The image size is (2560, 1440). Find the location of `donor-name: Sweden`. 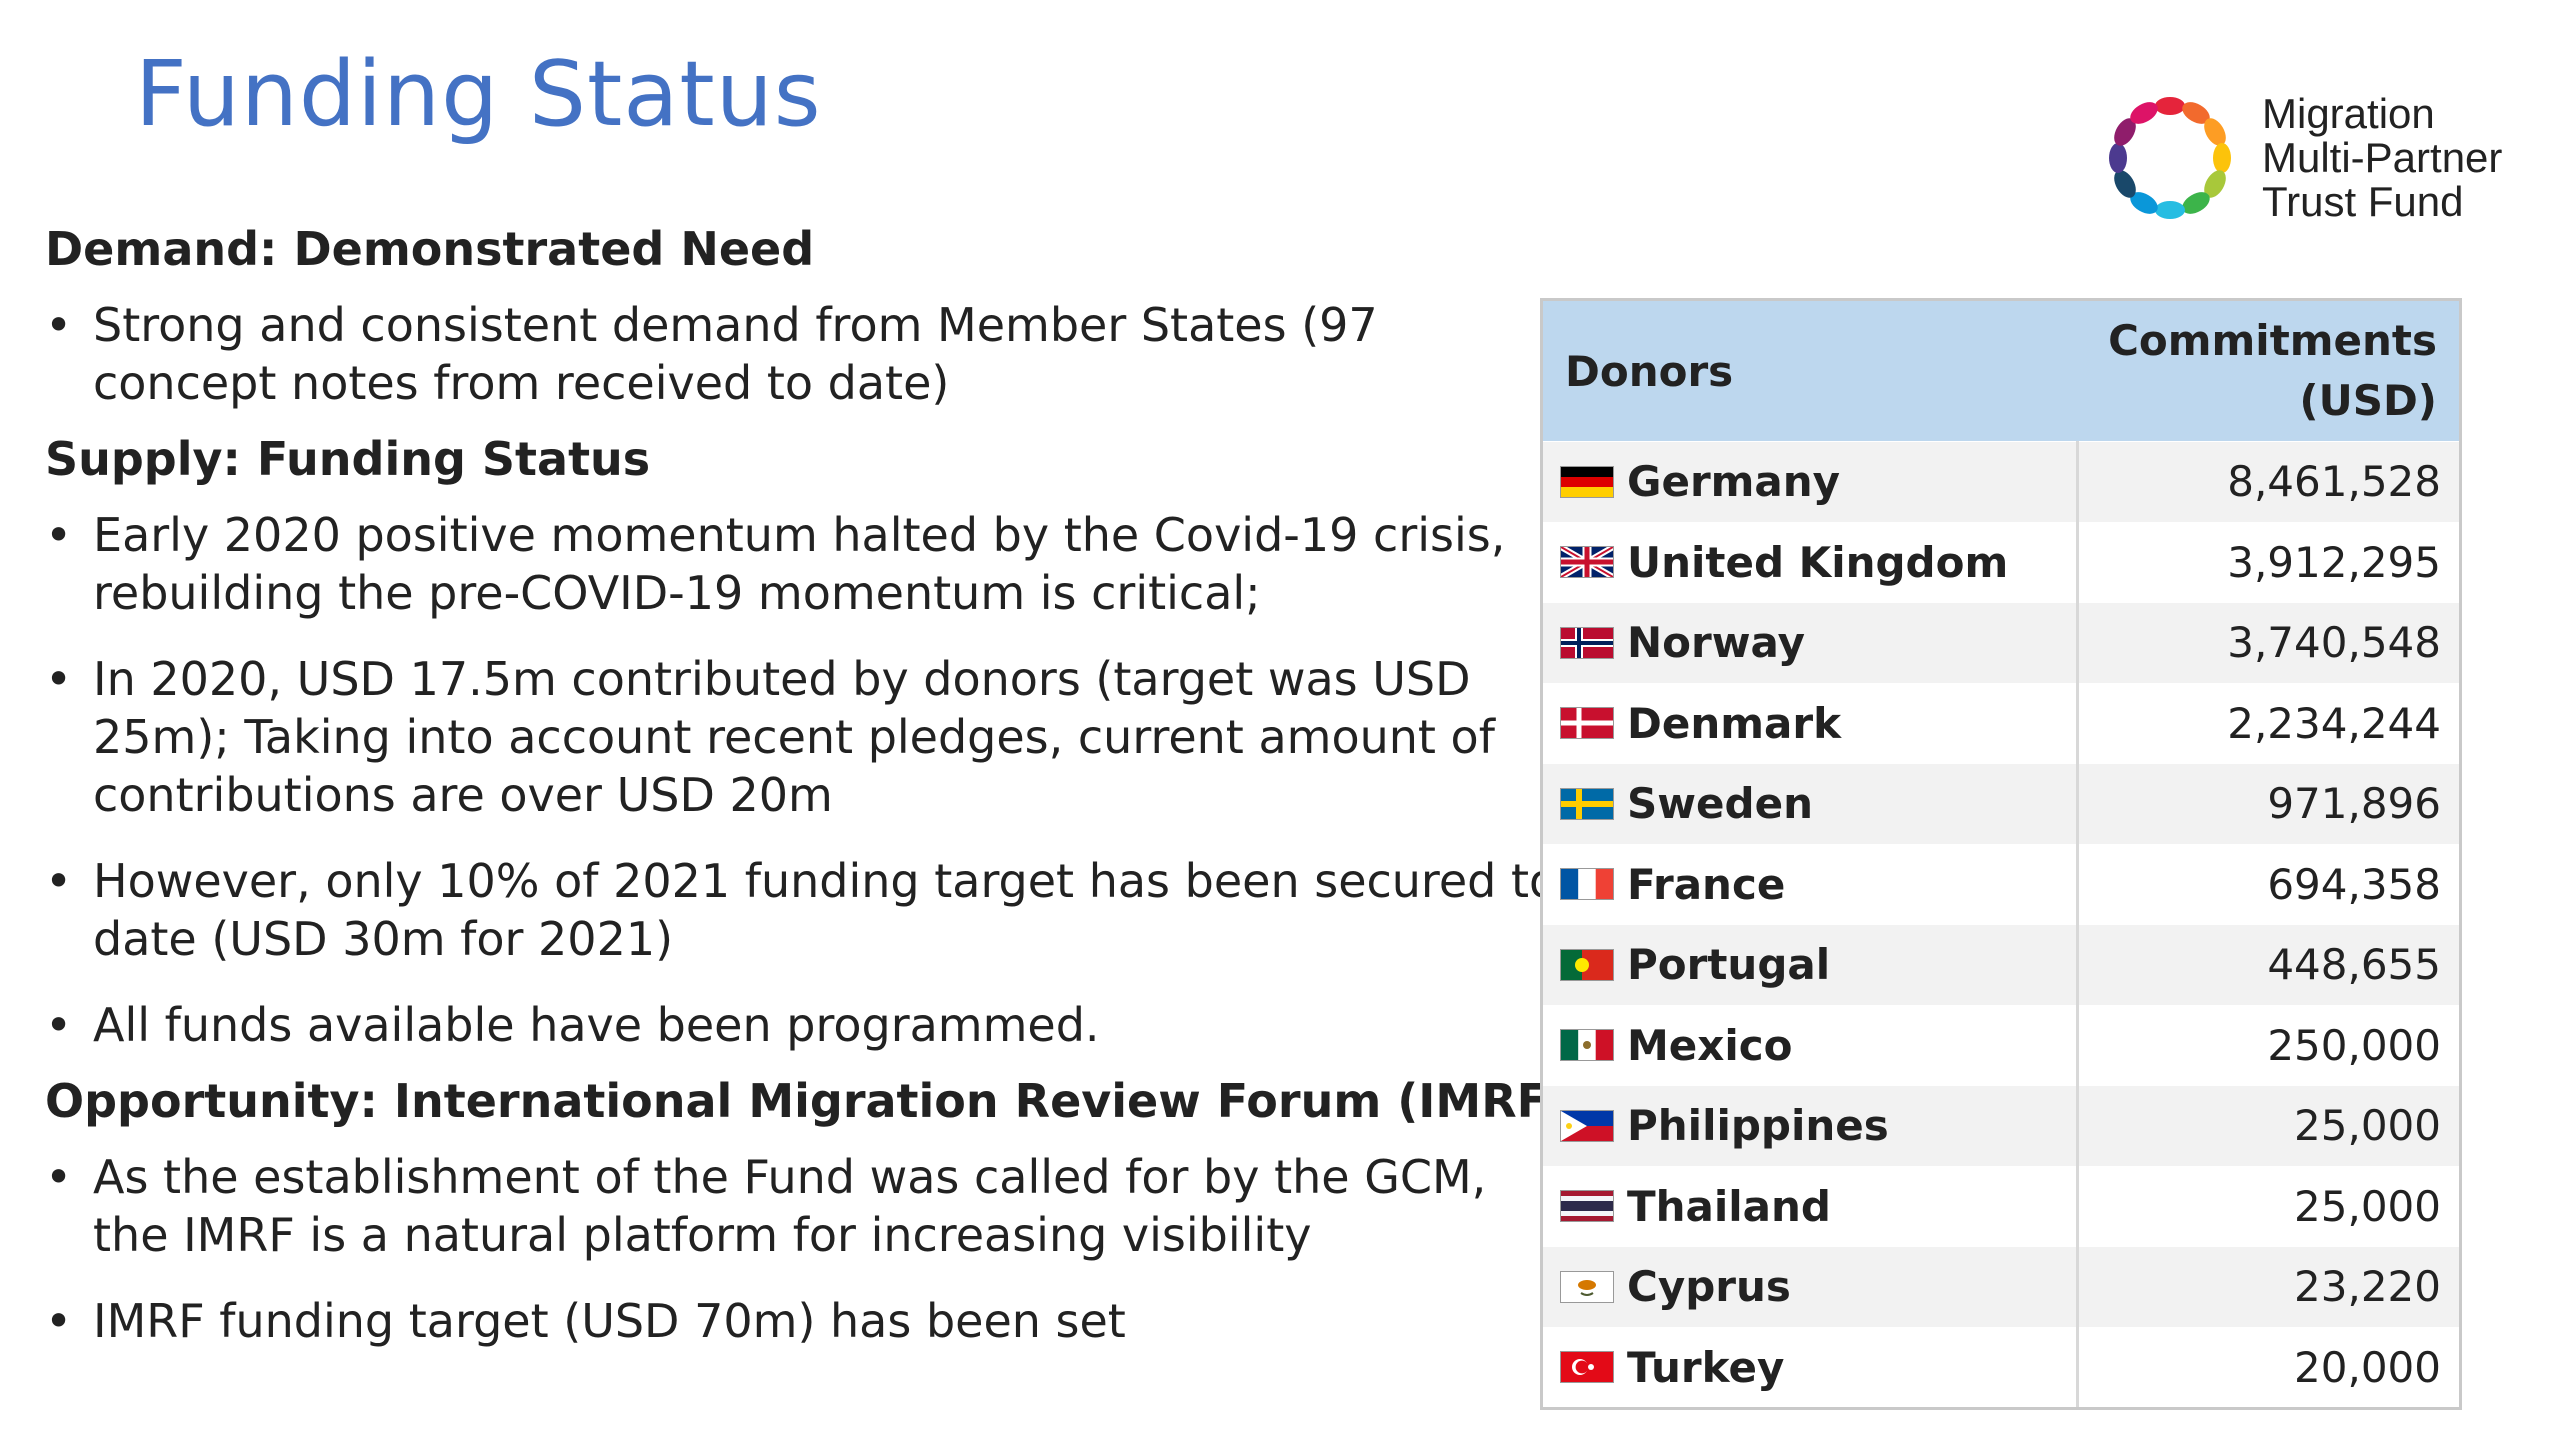

donor-name: Sweden is located at coordinates (1720, 804).